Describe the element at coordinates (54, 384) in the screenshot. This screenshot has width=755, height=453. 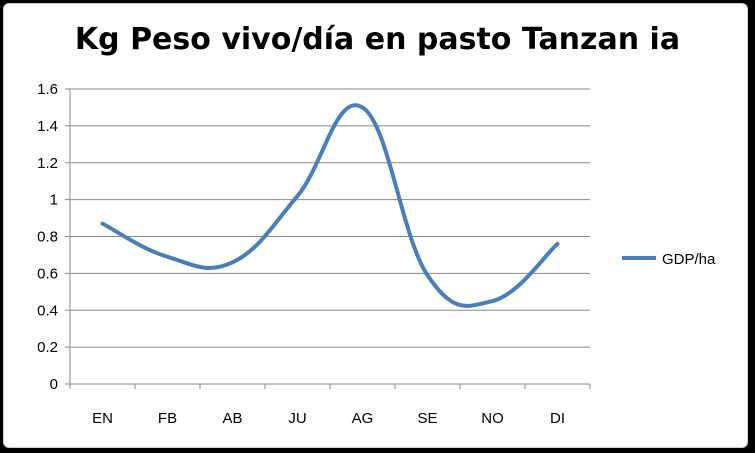
I see `y-tick-label: 0` at that location.